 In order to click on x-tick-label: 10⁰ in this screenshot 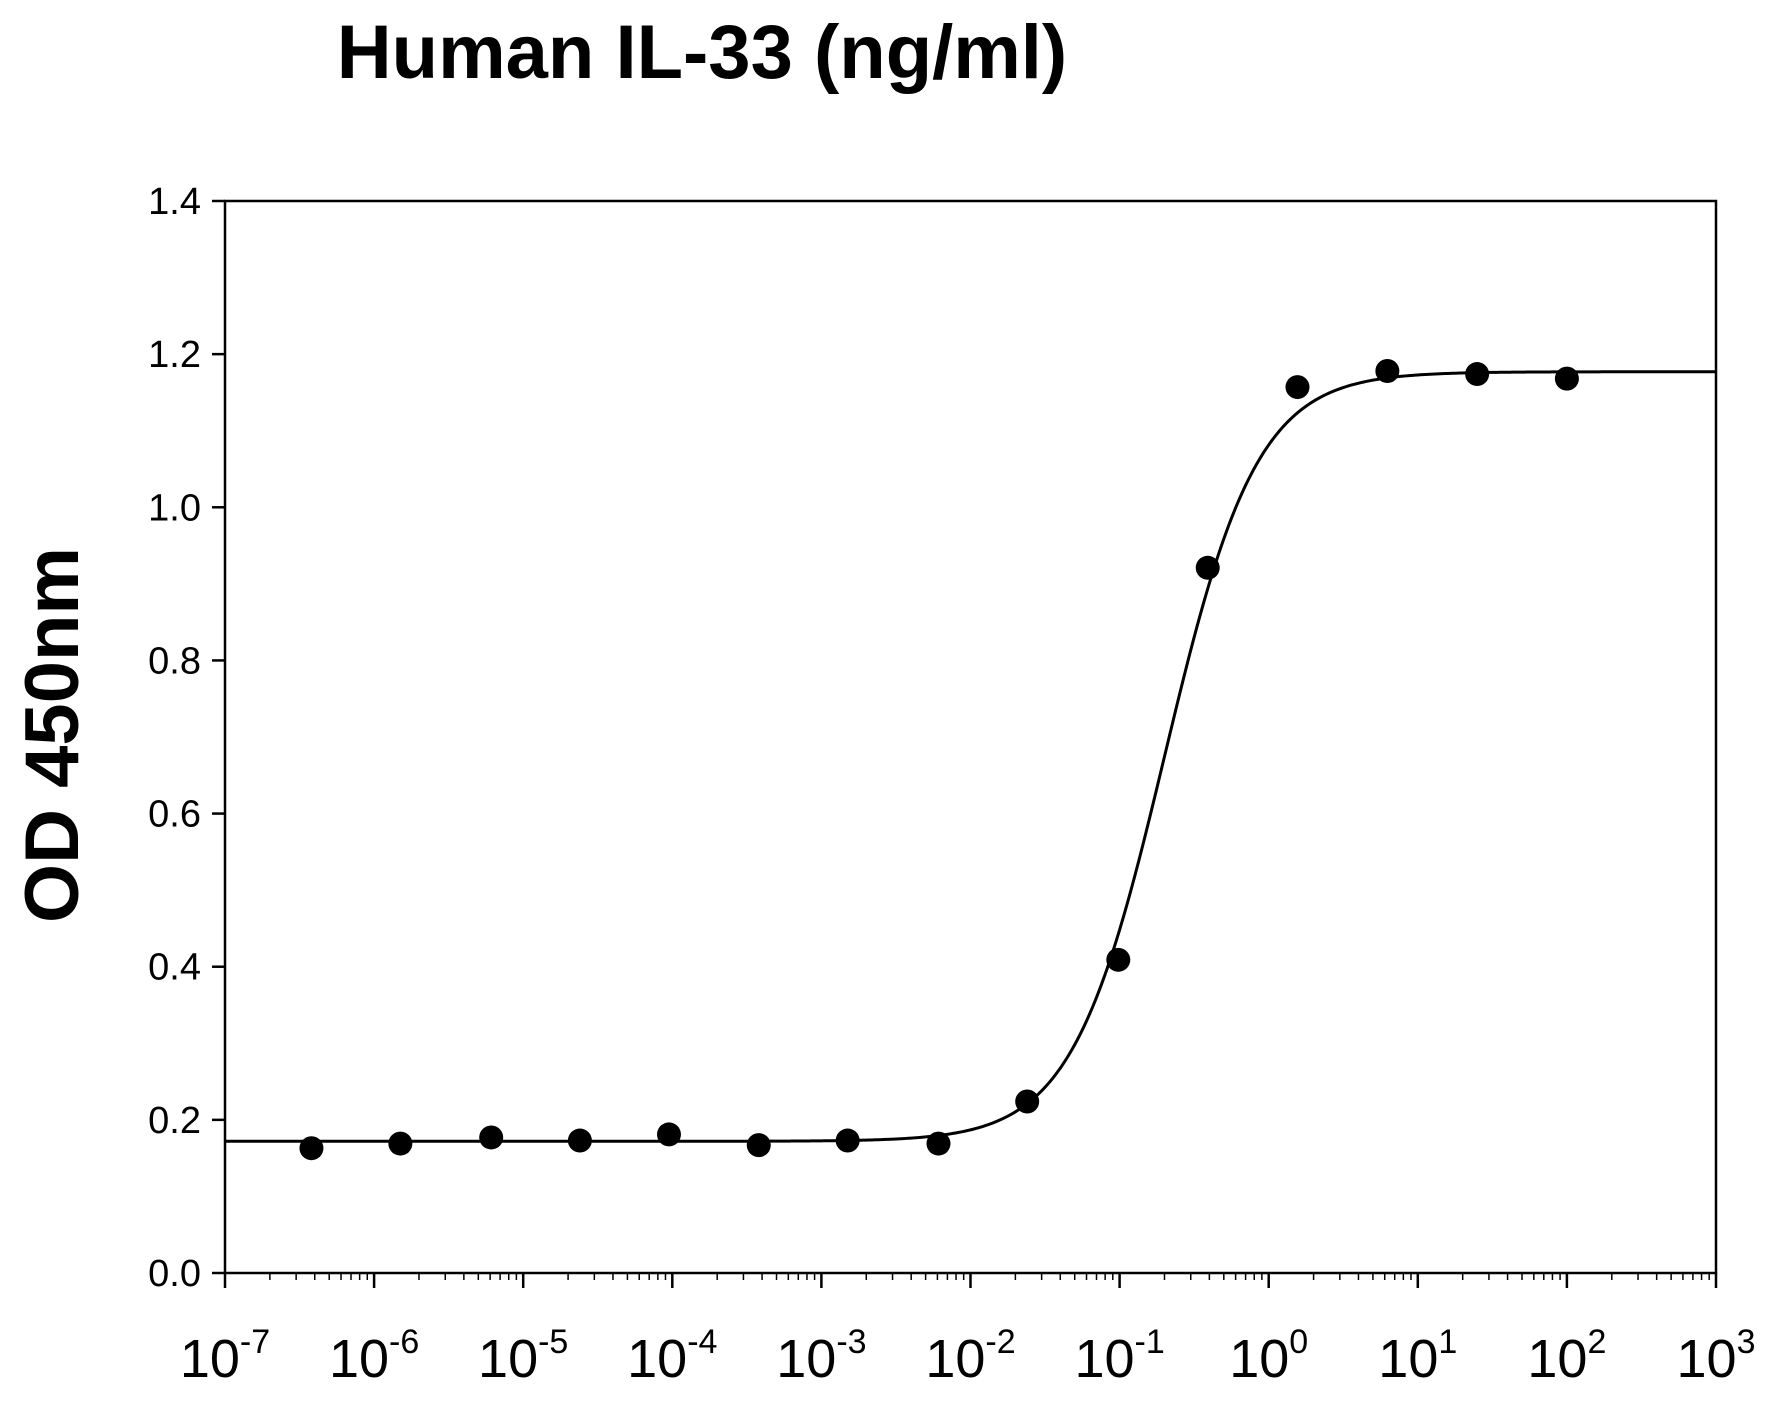, I will do `click(1268, 1356)`.